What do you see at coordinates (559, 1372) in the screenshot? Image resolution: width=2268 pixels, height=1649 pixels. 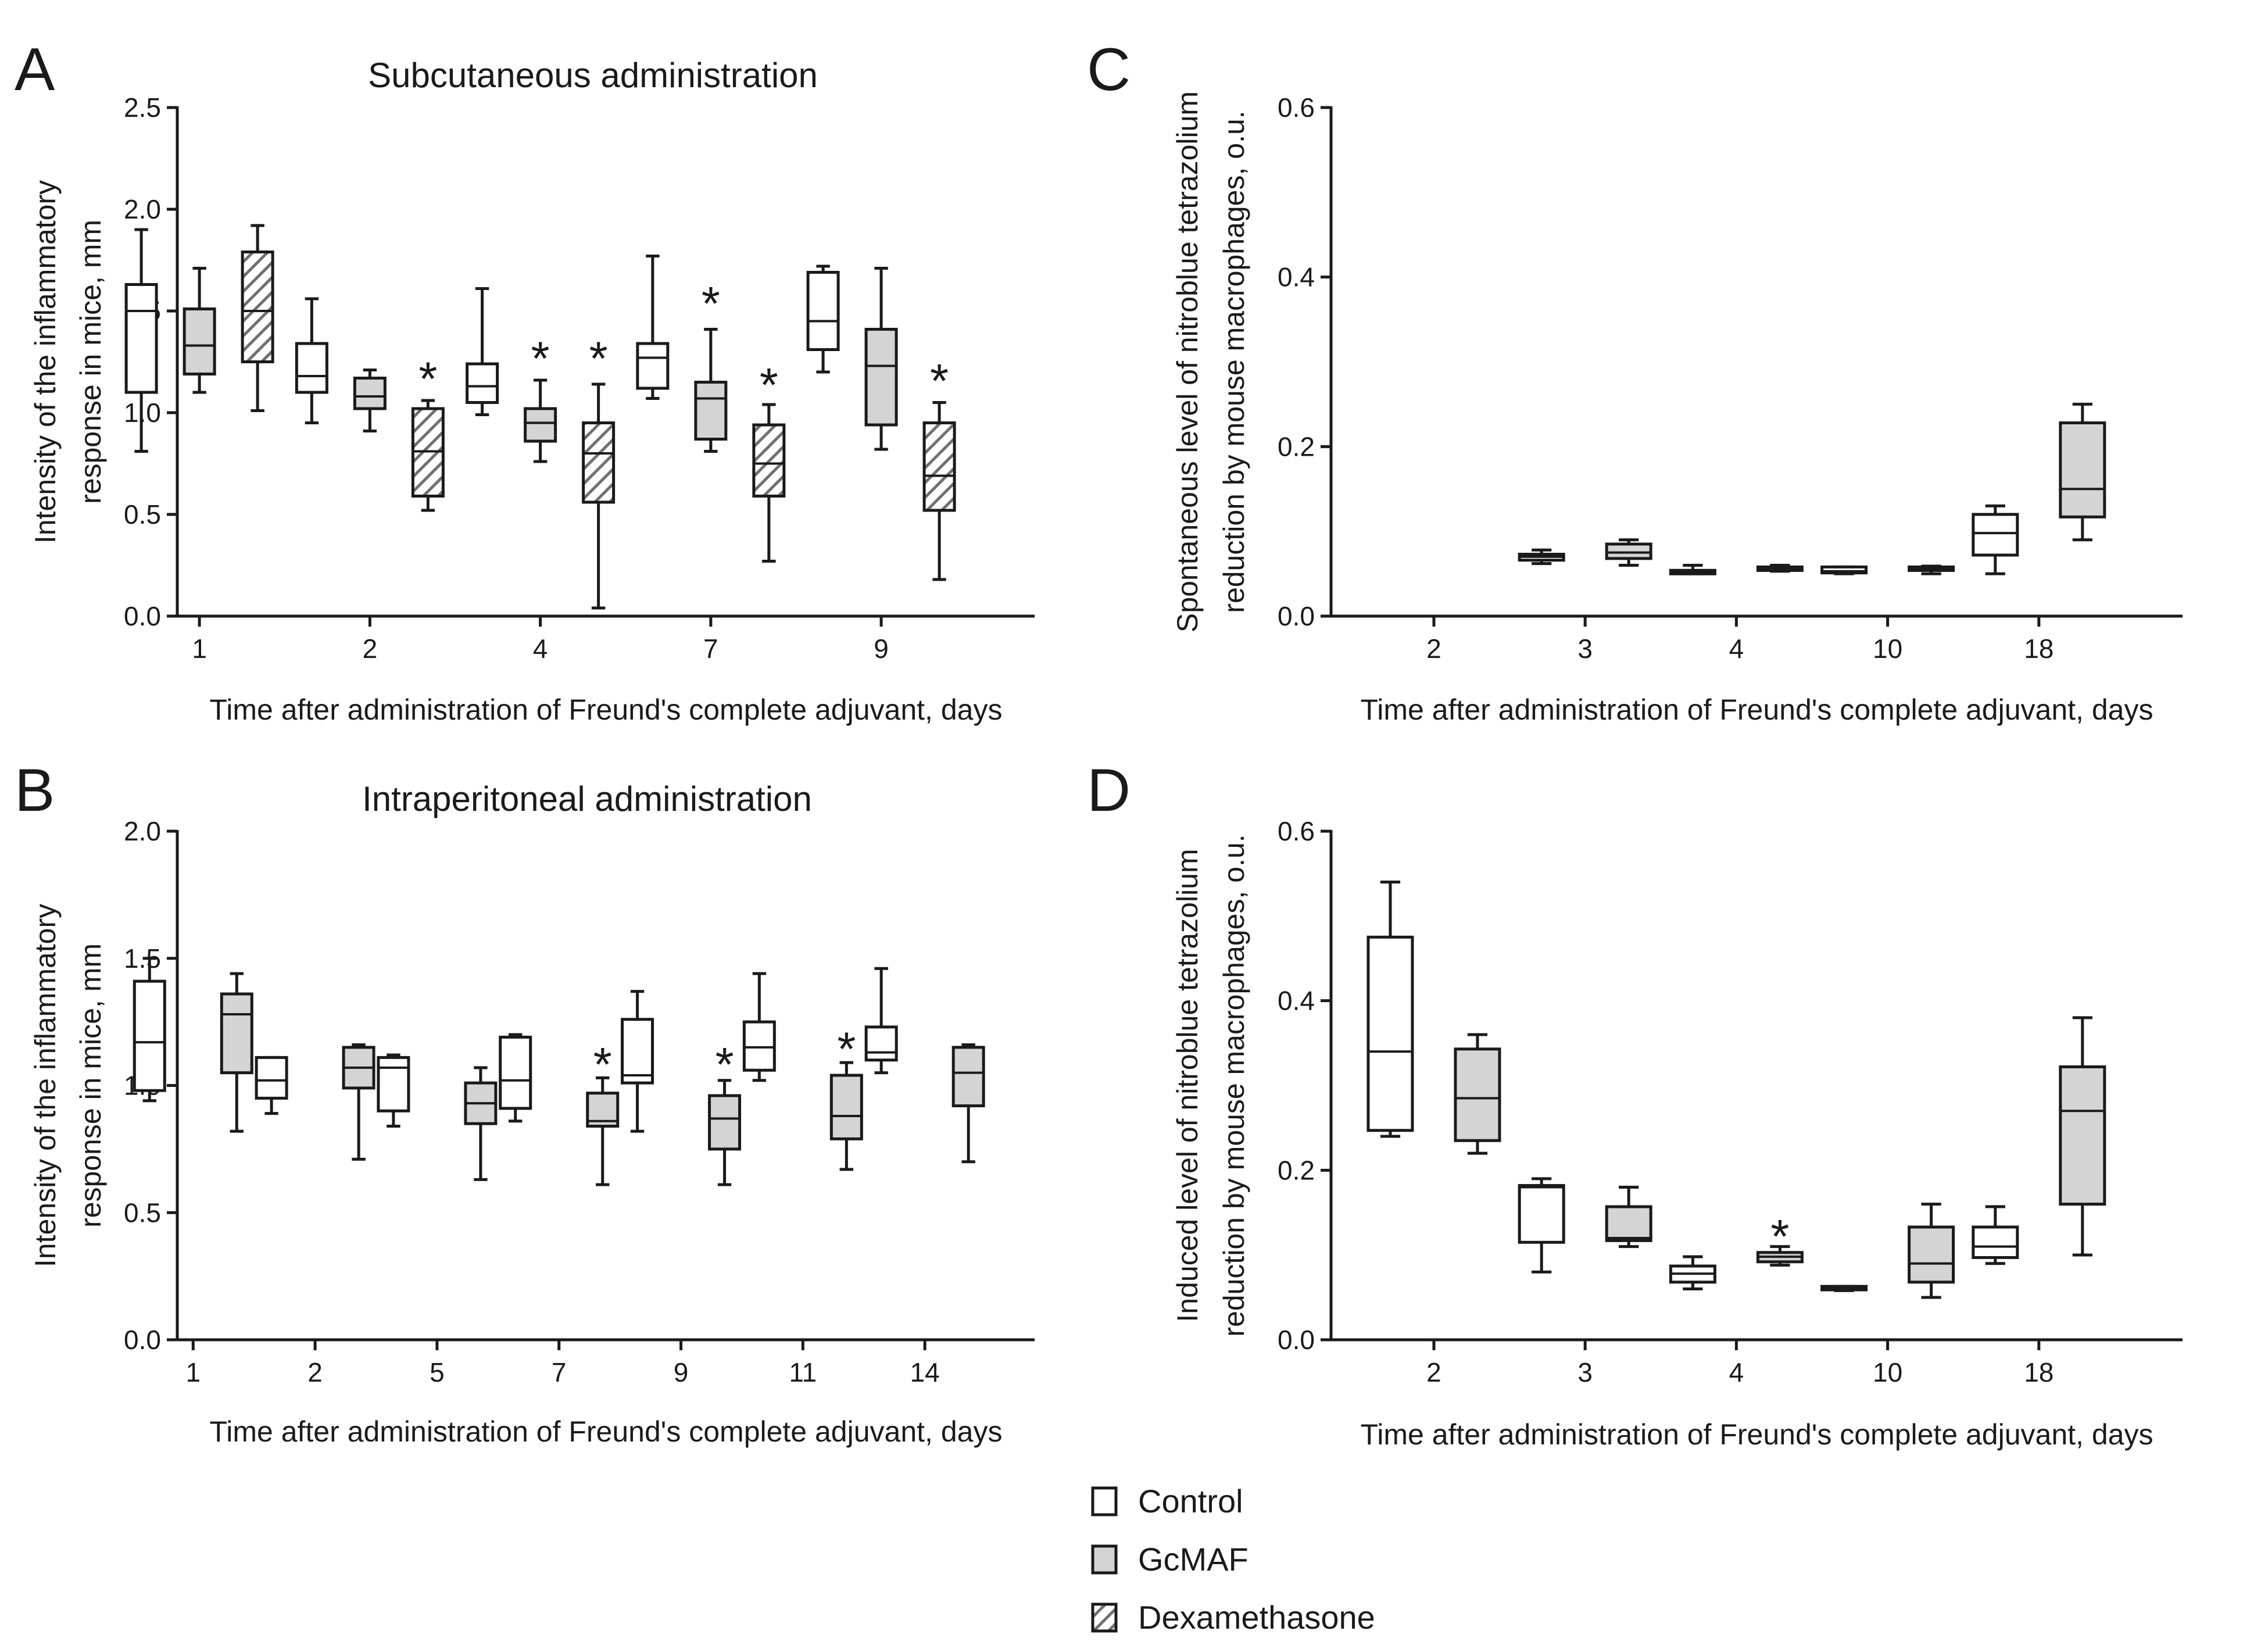 I see `x-tick-label: 7` at bounding box center [559, 1372].